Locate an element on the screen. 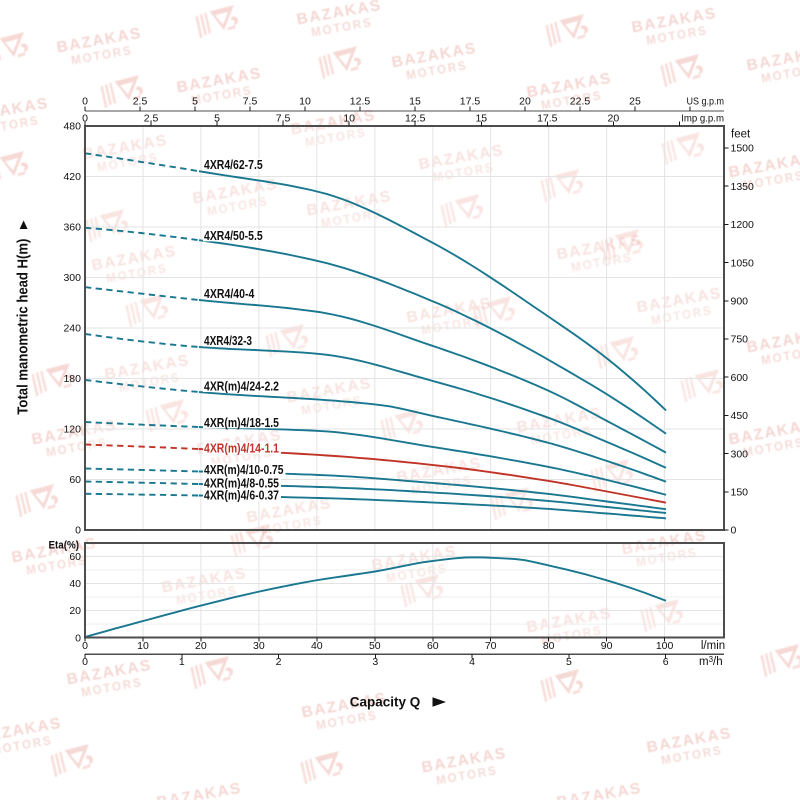  svg-text: 1350 is located at coordinates (743, 187).